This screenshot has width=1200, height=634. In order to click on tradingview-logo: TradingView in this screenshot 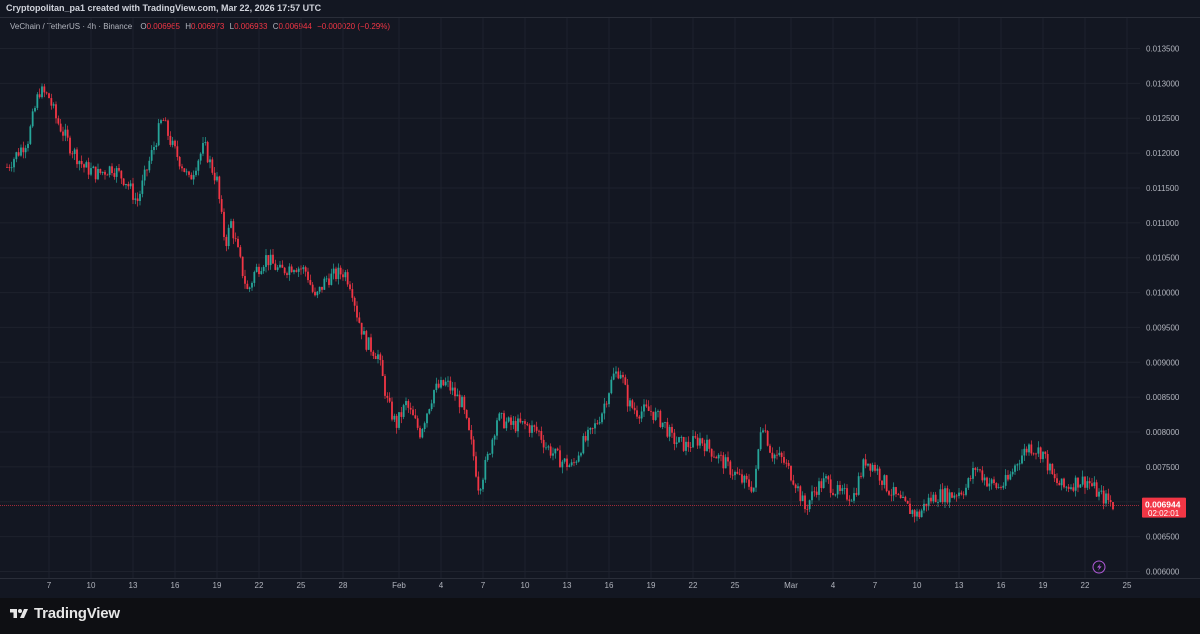, I will do `click(64, 613)`.